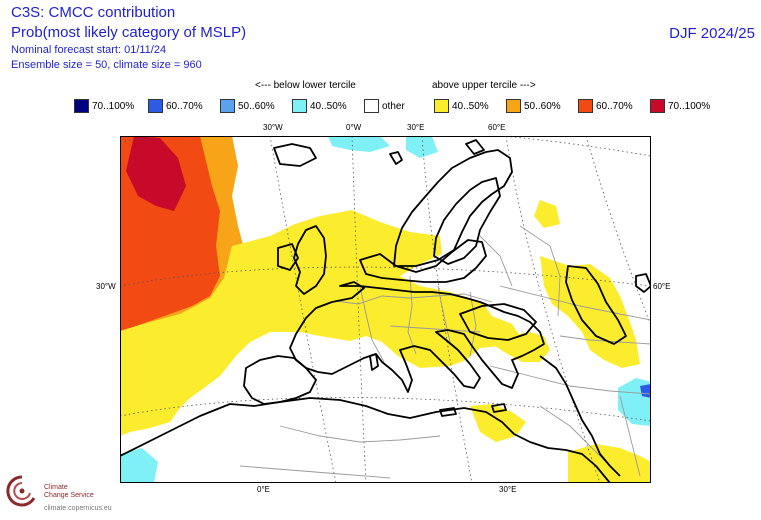 The width and height of the screenshot is (761, 520). I want to click on season-label: DJF 2024/25, so click(712, 33).